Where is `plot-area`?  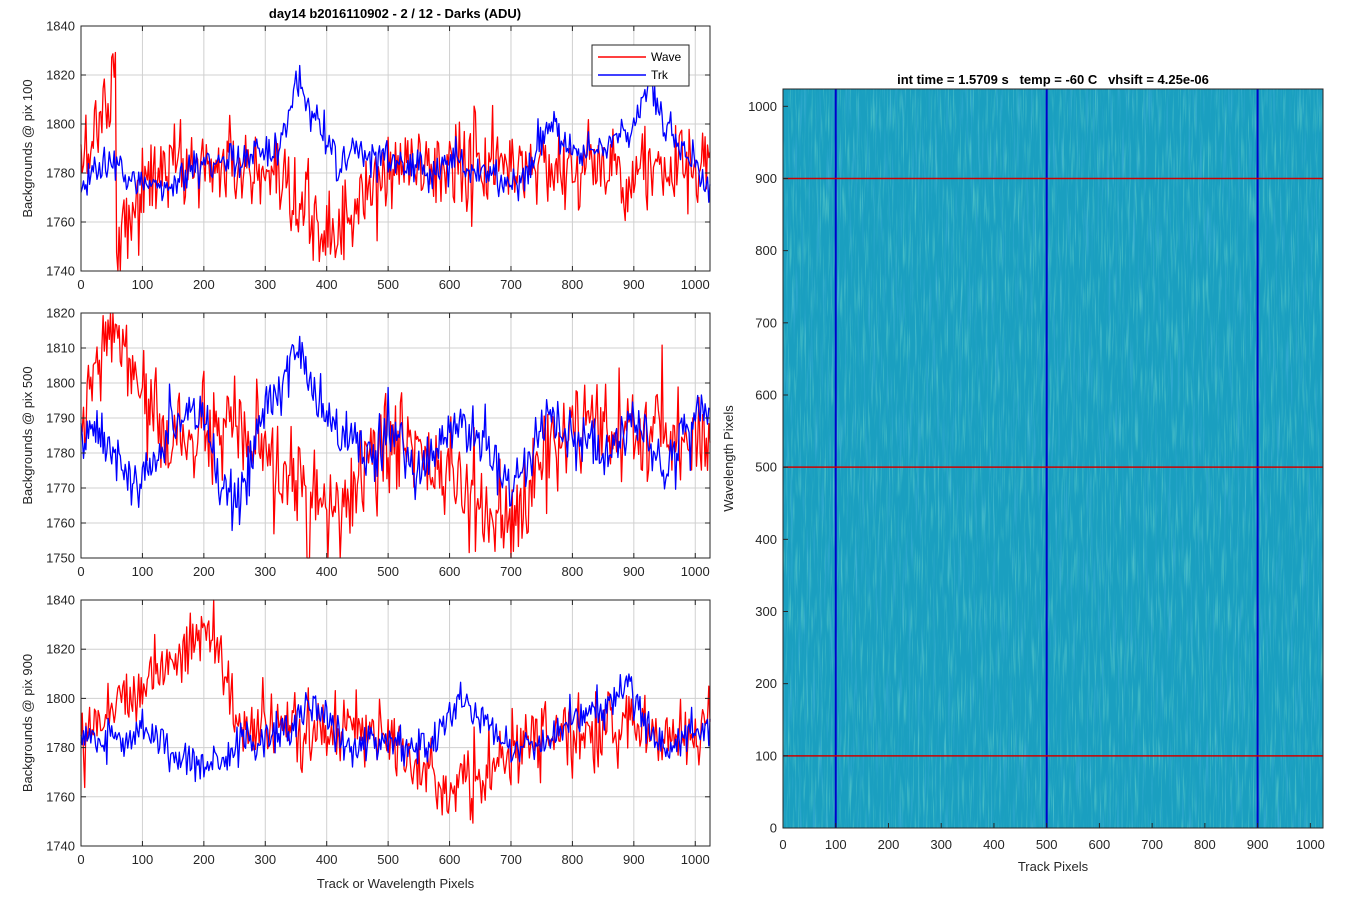 plot-area is located at coordinates (395, 723).